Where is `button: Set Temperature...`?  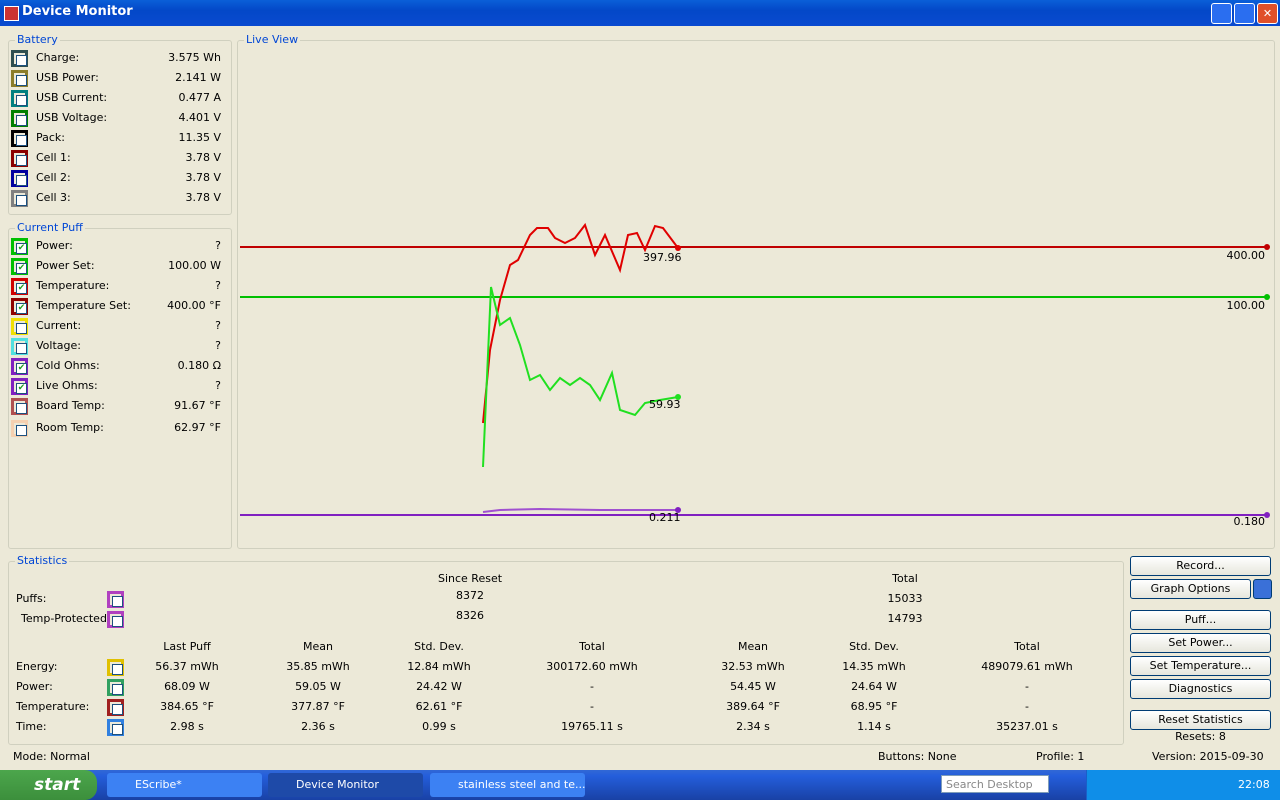
button: Set Temperature... is located at coordinates (1200, 666).